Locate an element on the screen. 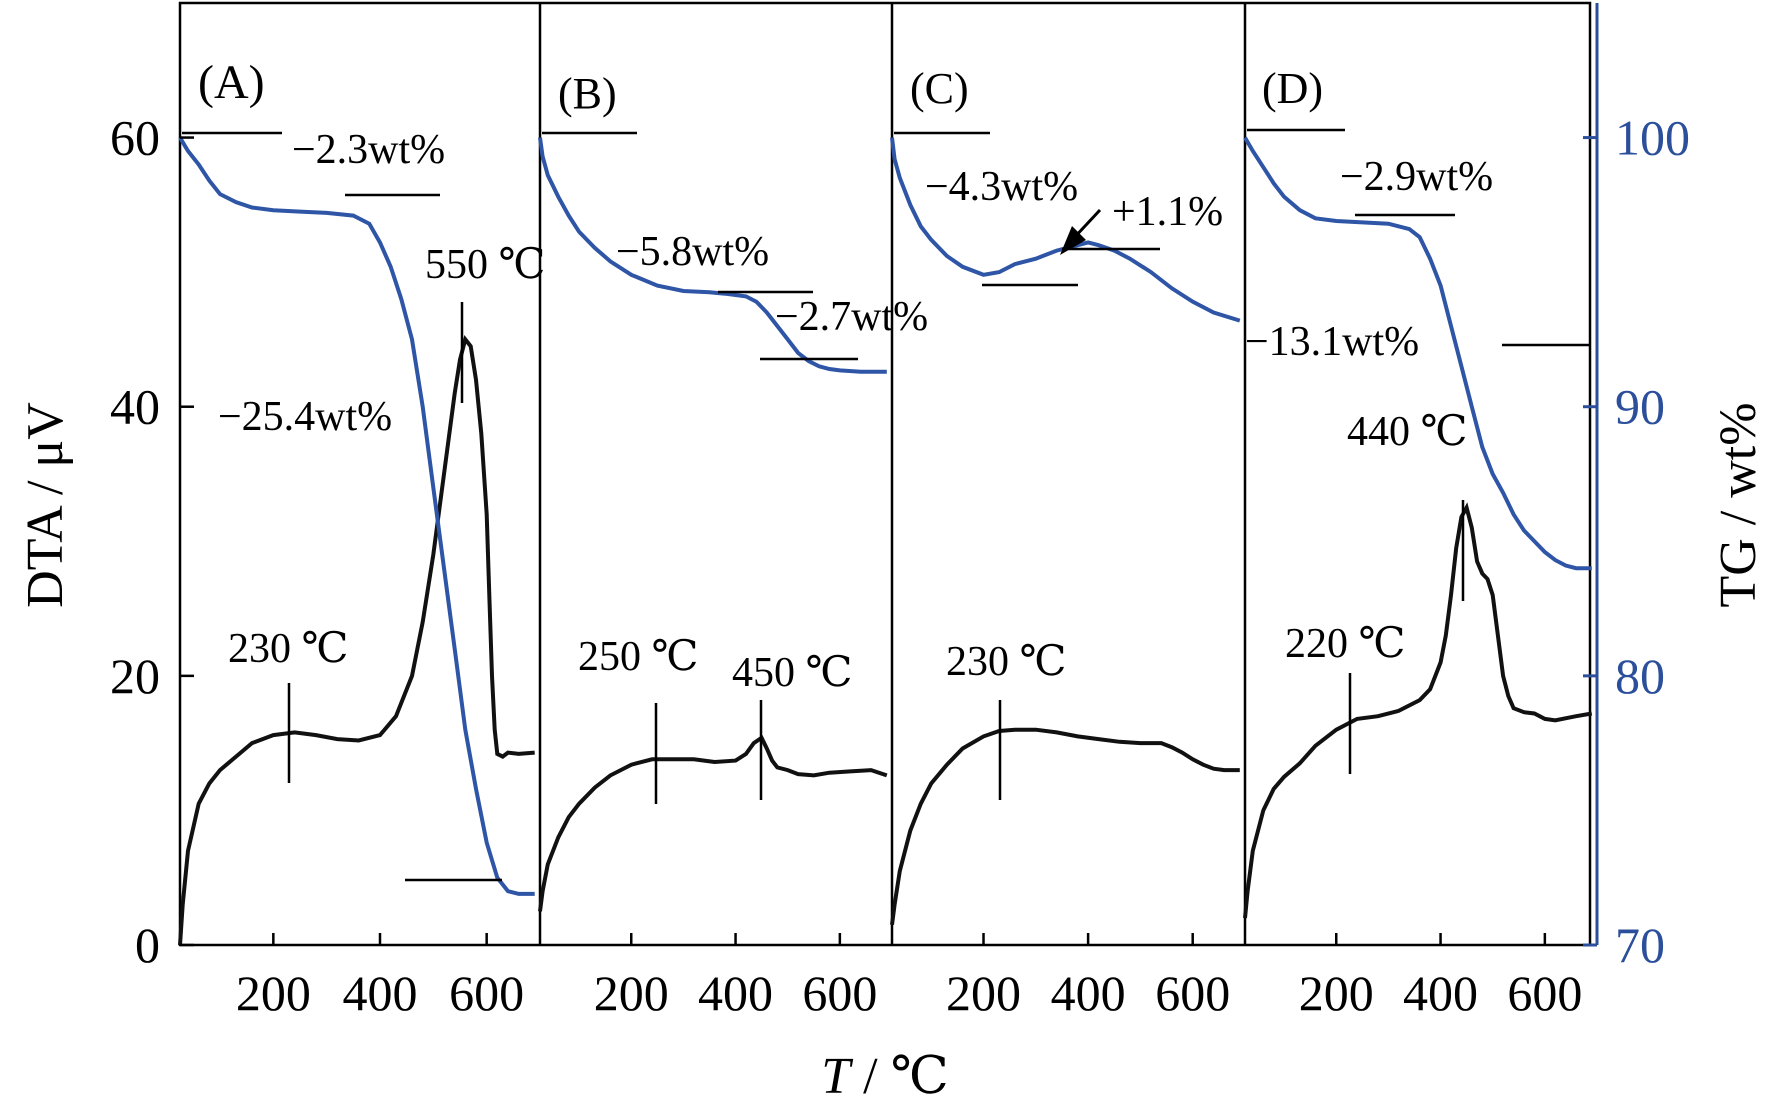 The image size is (1771, 1102). annotation-b-mass-loss-2: −2.7wt% is located at coordinates (851, 317).